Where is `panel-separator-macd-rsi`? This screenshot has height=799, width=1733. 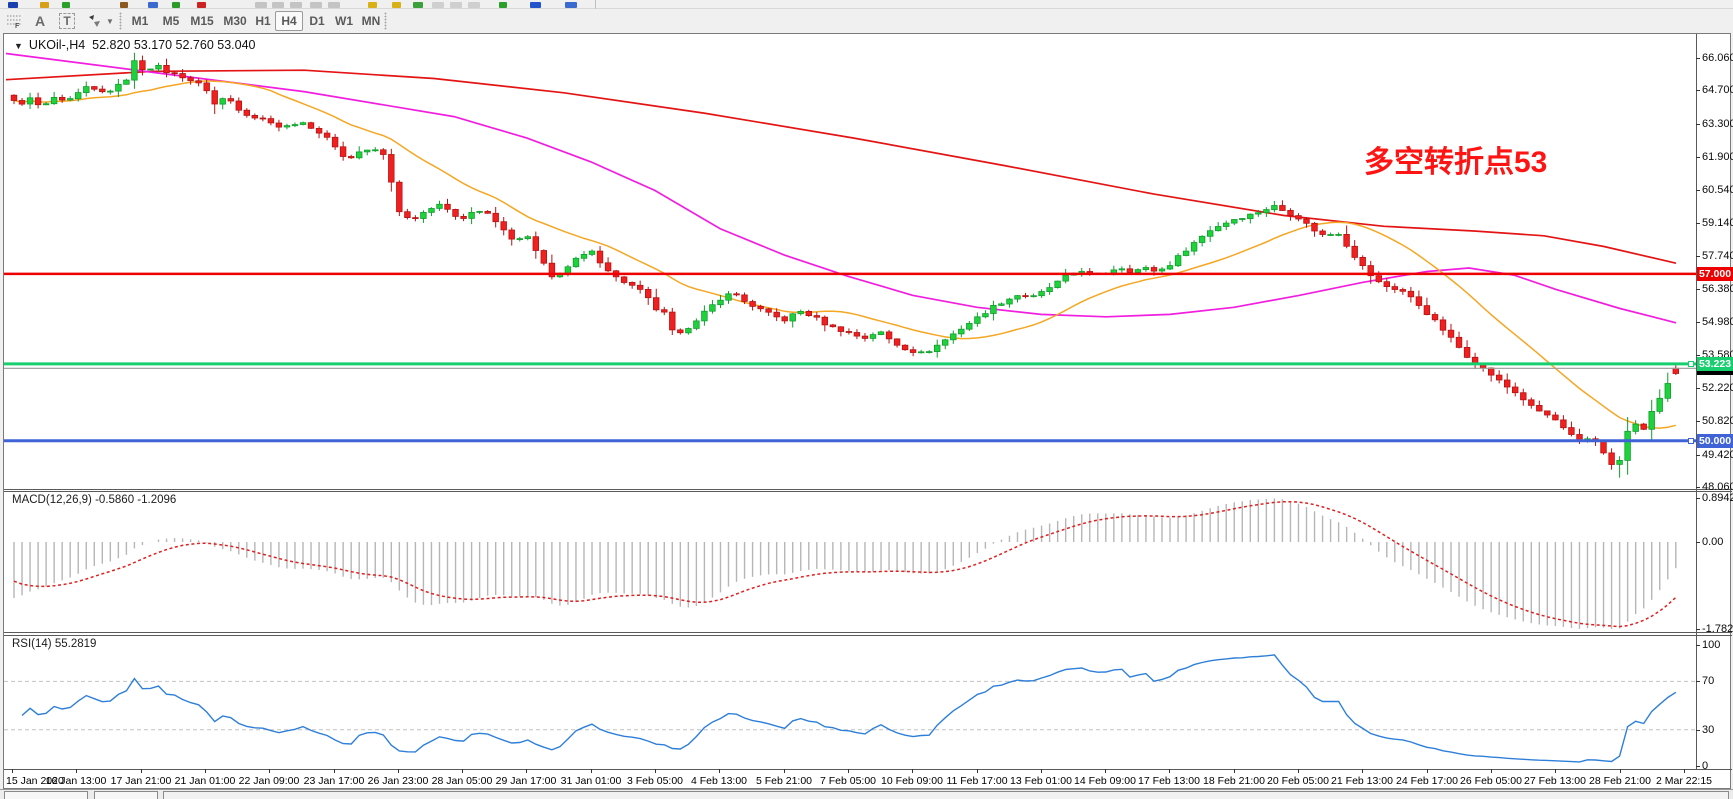 panel-separator-macd-rsi is located at coordinates (868, 632).